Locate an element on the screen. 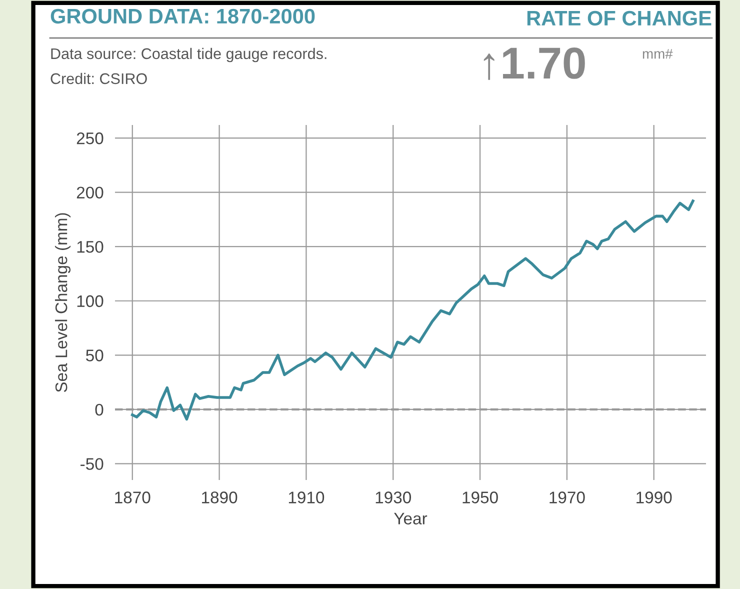  x-tick-label: 1910 is located at coordinates (306, 498).